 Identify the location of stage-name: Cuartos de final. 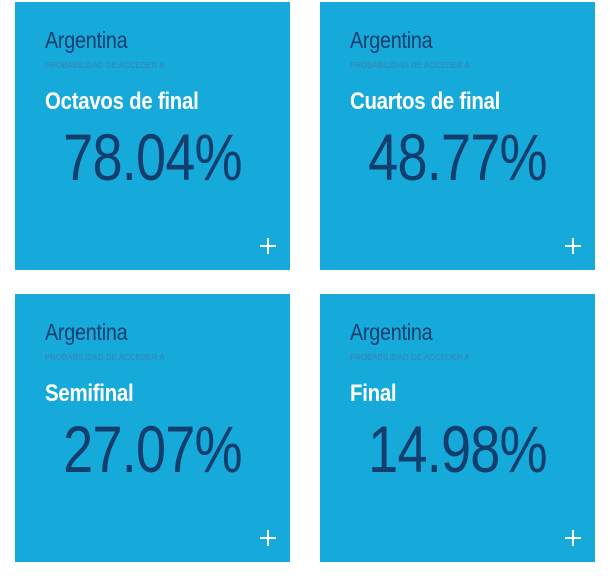
(425, 101).